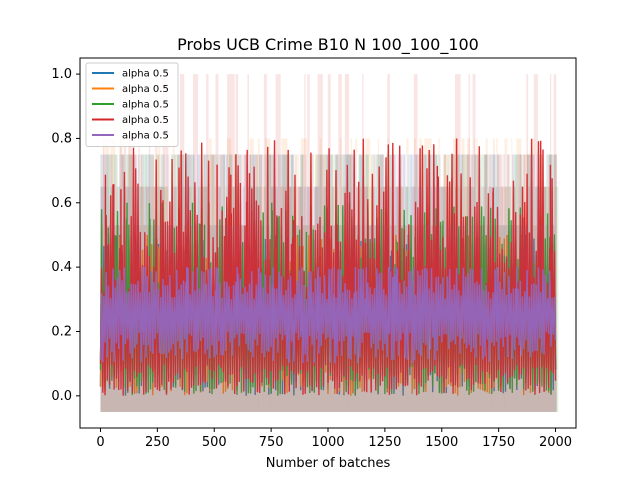 This screenshot has width=640, height=480. What do you see at coordinates (328, 463) in the screenshot?
I see `x-axis-label: Number of batches` at bounding box center [328, 463].